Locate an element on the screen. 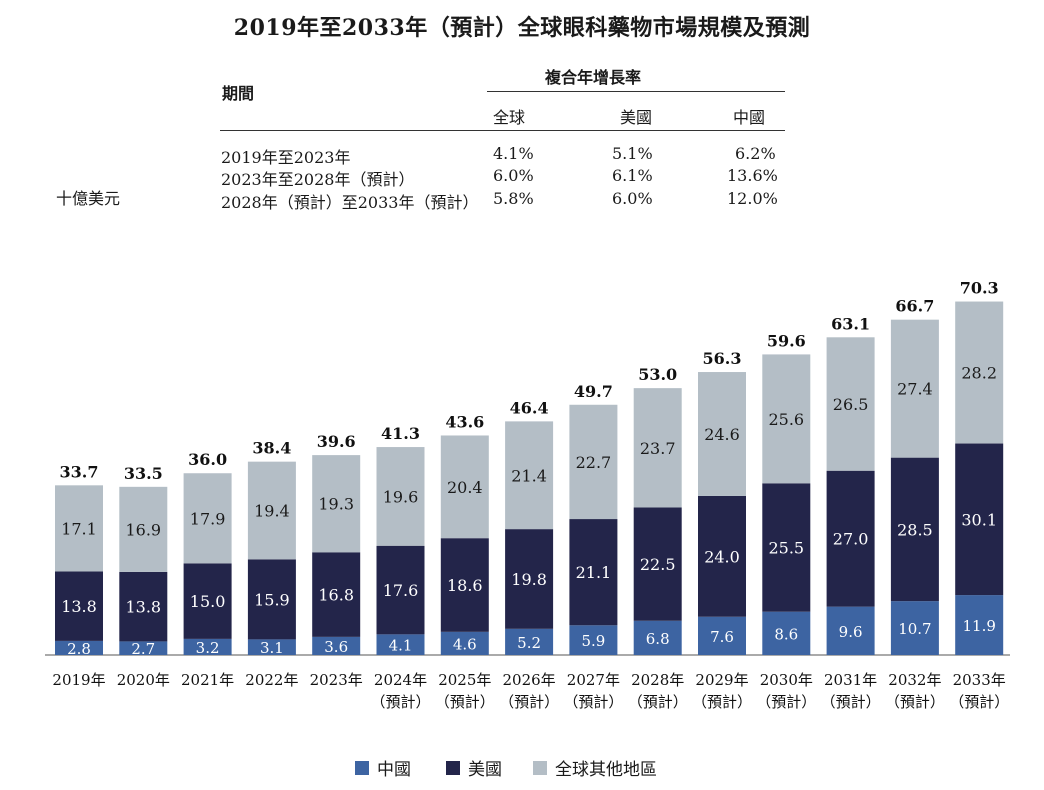 The height and width of the screenshot is (790, 1044). value-label-us: 16.8 is located at coordinates (336, 595).